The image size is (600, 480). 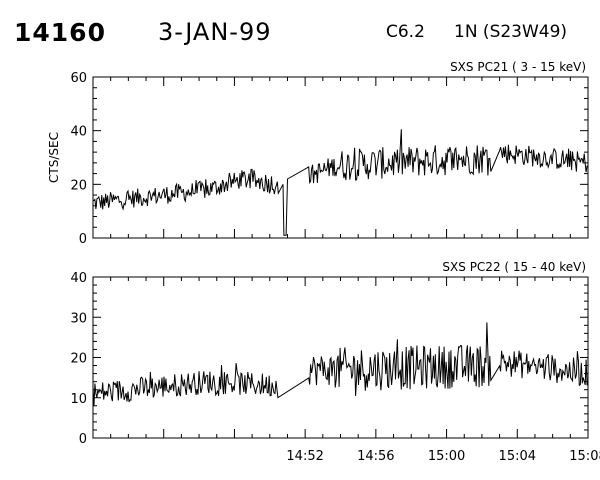 What do you see at coordinates (517, 456) in the screenshot?
I see `x-tick-label: 15:04` at bounding box center [517, 456].